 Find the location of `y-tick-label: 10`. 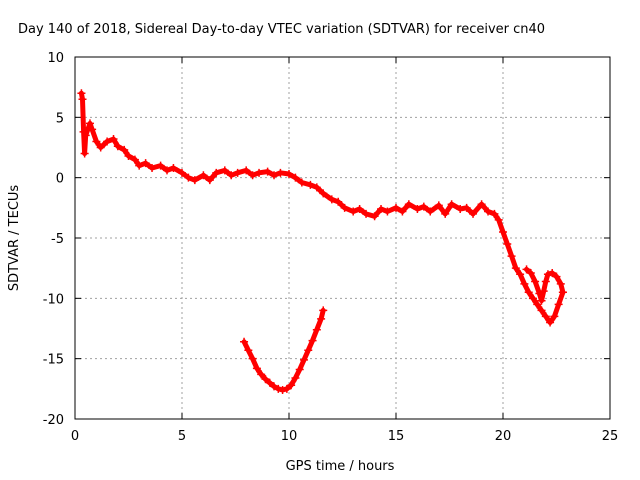

y-tick-label: 10 is located at coordinates (55, 58).